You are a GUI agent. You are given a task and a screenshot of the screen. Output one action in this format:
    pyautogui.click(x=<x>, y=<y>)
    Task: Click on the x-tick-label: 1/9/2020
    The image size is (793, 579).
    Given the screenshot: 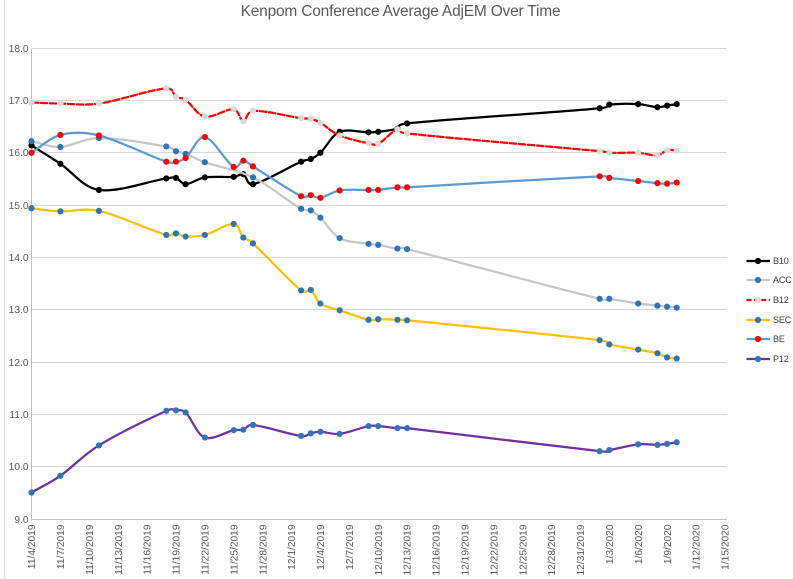 What is the action you would take?
    pyautogui.click(x=668, y=544)
    